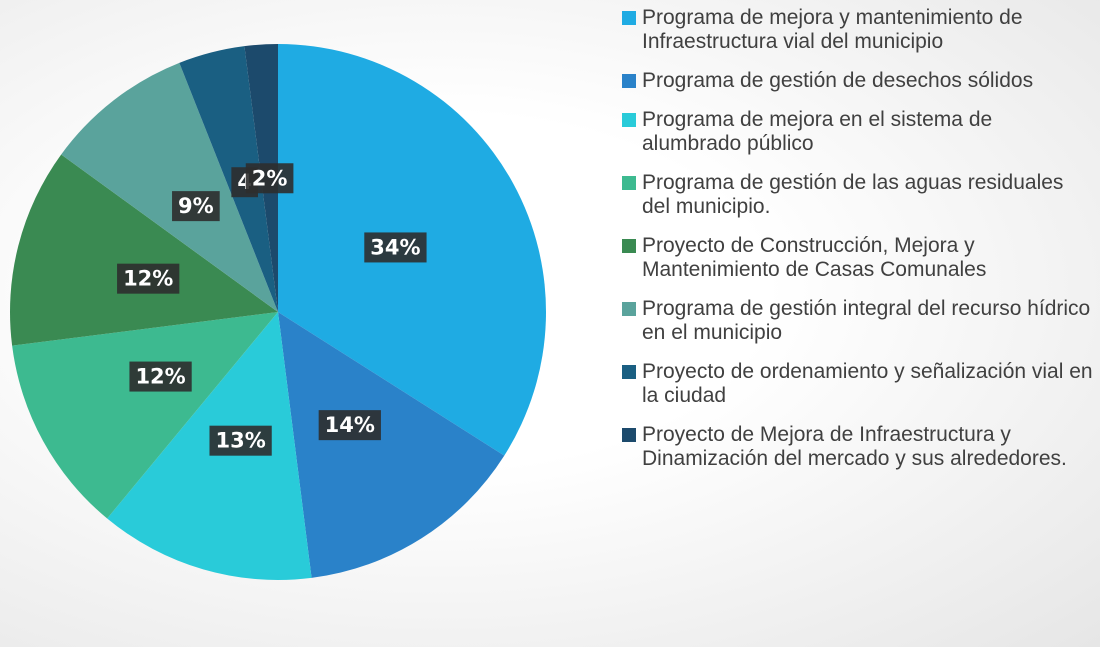  I want to click on data-label: 34%, so click(395, 247).